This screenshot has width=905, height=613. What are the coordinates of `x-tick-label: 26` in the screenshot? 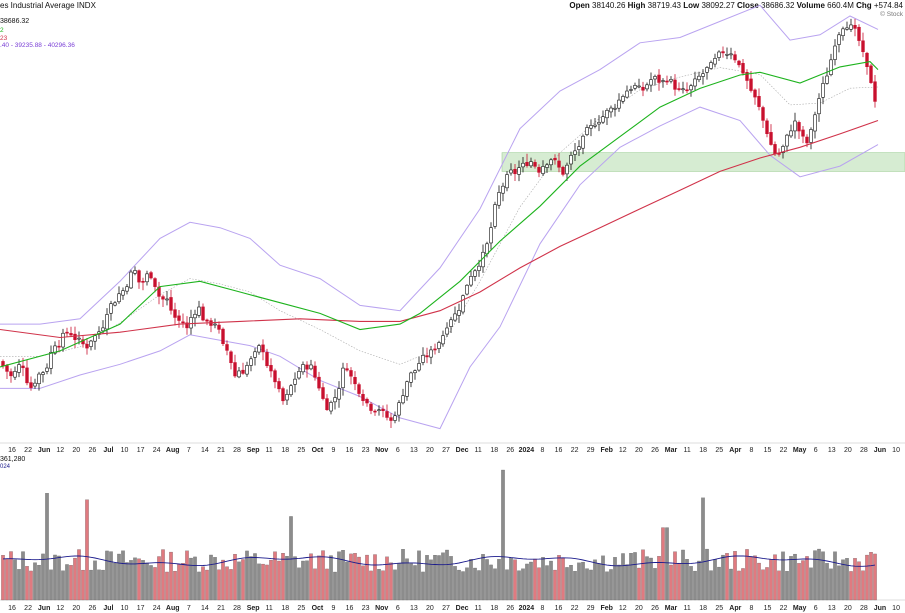 It's located at (655, 450).